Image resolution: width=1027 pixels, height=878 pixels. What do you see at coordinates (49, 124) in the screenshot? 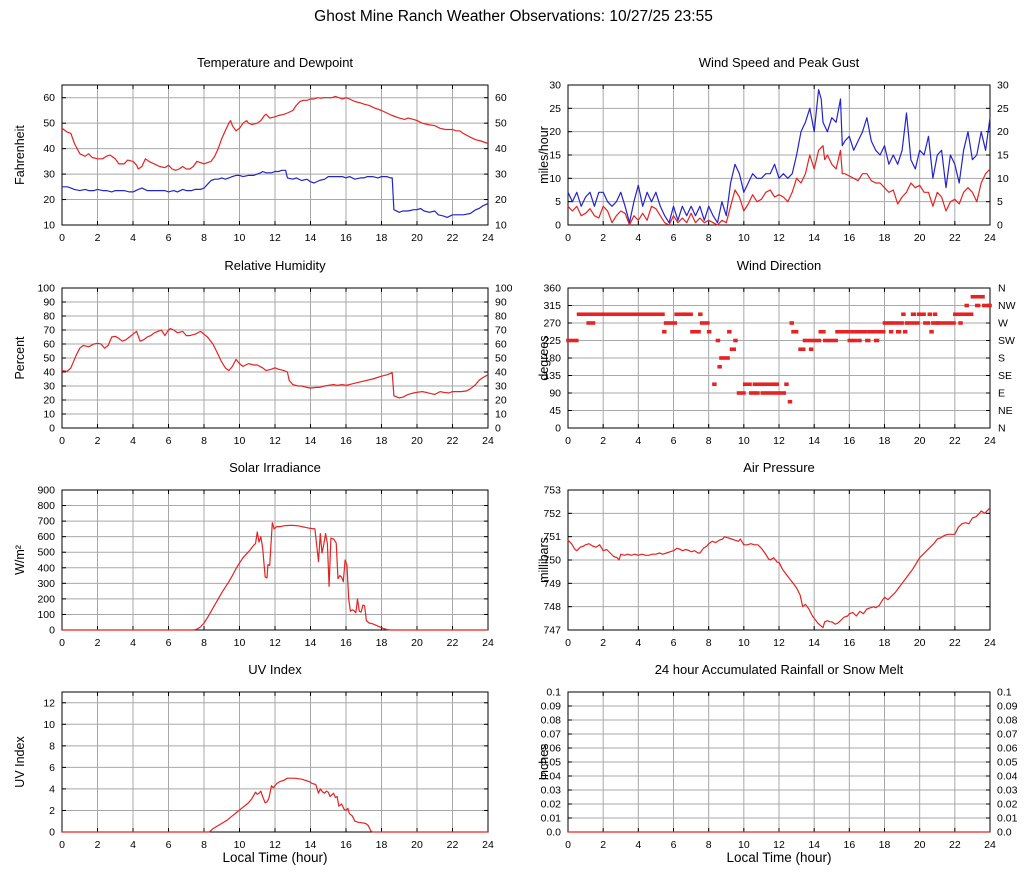
I see `svg-text: 50` at bounding box center [49, 124].